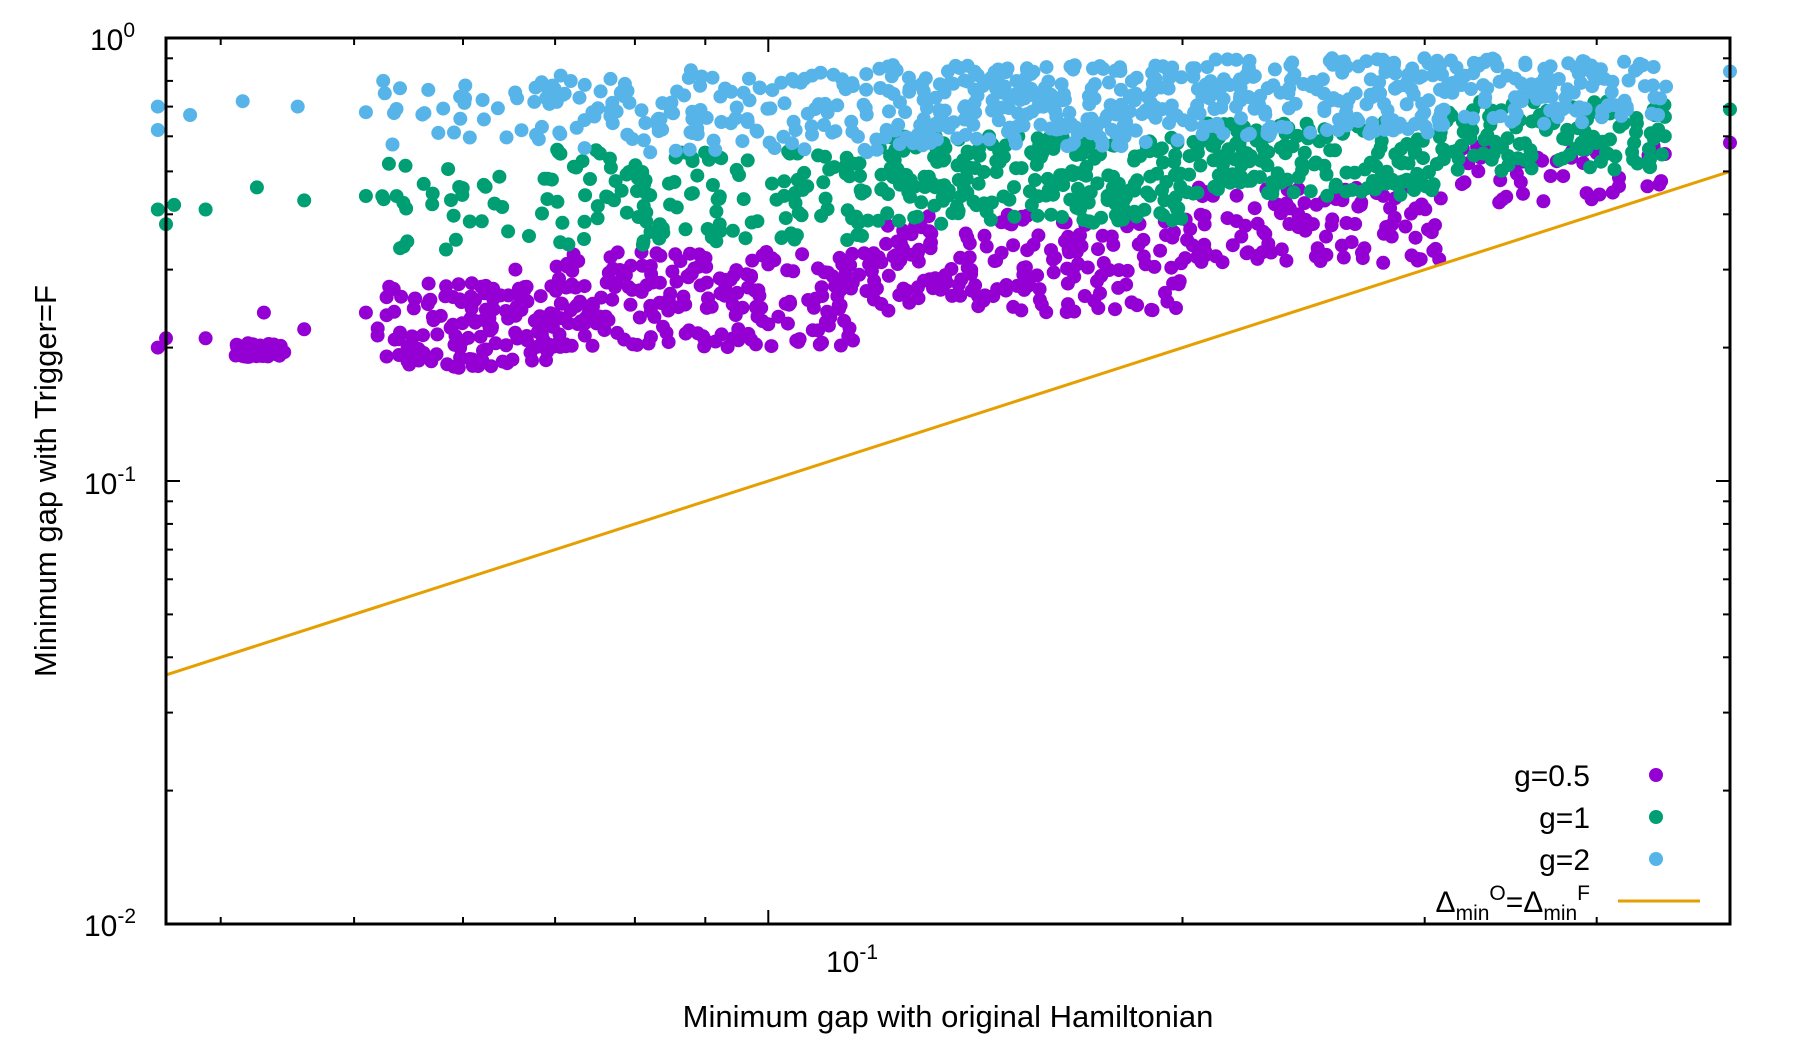 This screenshot has height=1050, width=1800. Describe the element at coordinates (110, 924) in the screenshot. I see `y-tick-label-bottom: 10-2` at that location.